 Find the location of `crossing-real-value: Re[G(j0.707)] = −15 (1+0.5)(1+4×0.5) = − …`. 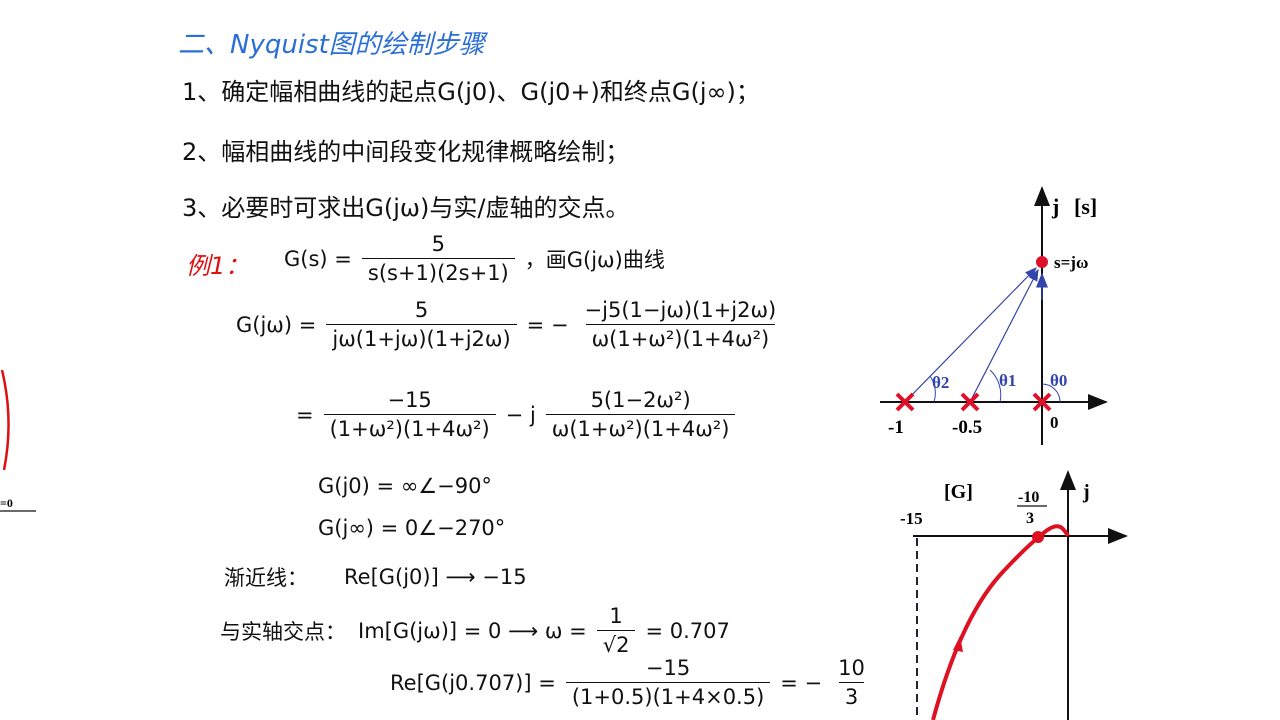

crossing-real-value: Re[G(j0.707)] = −15 (1+0.5)(1+4×0.5) = − … is located at coordinates (632, 682).